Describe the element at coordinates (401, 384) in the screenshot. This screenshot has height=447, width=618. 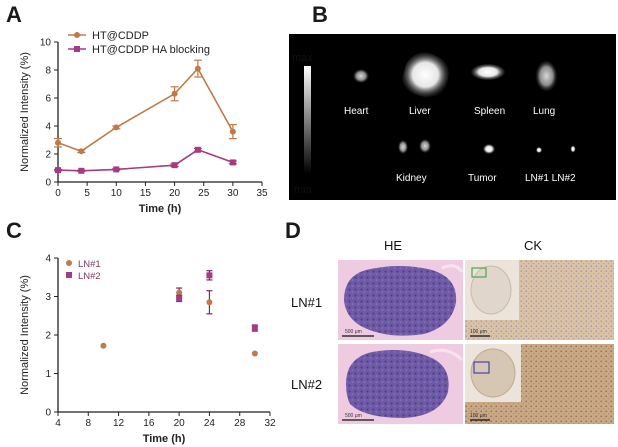
I see `he-image-ln2: 500 μm` at that location.